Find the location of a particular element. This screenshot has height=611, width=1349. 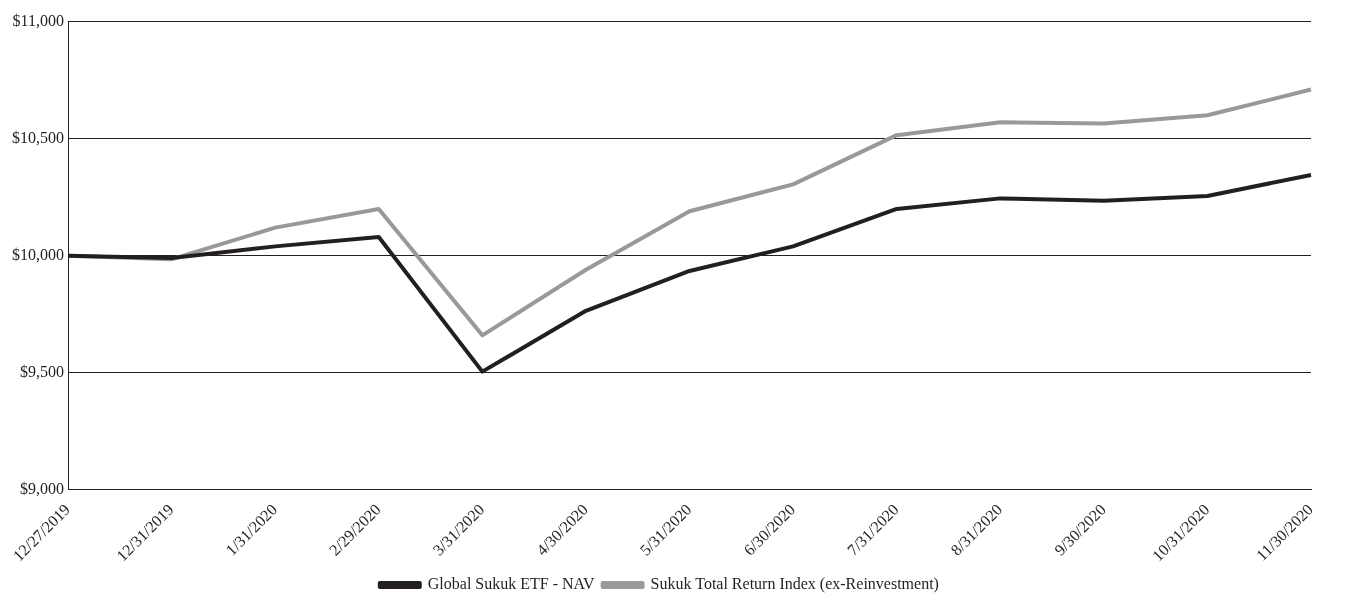

y-tick-label: $11,000 is located at coordinates (38, 20).